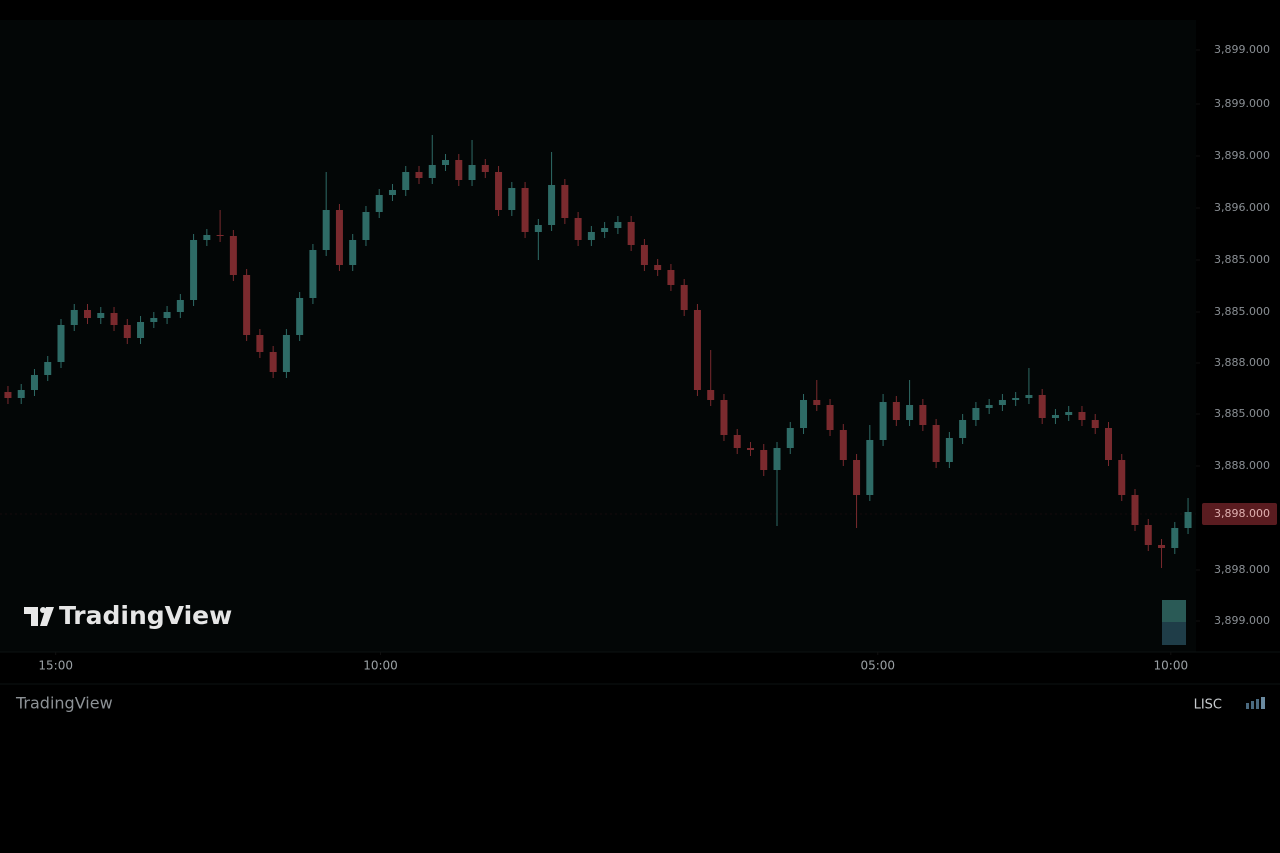 This screenshot has width=1280, height=853. Describe the element at coordinates (145, 615) in the screenshot. I see `watermark-text: TradingView` at that location.